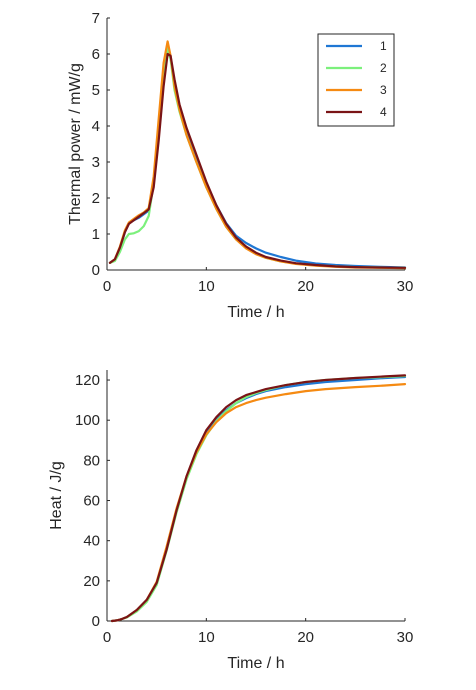  I want to click on y-tick-label: 4, so click(96, 126).